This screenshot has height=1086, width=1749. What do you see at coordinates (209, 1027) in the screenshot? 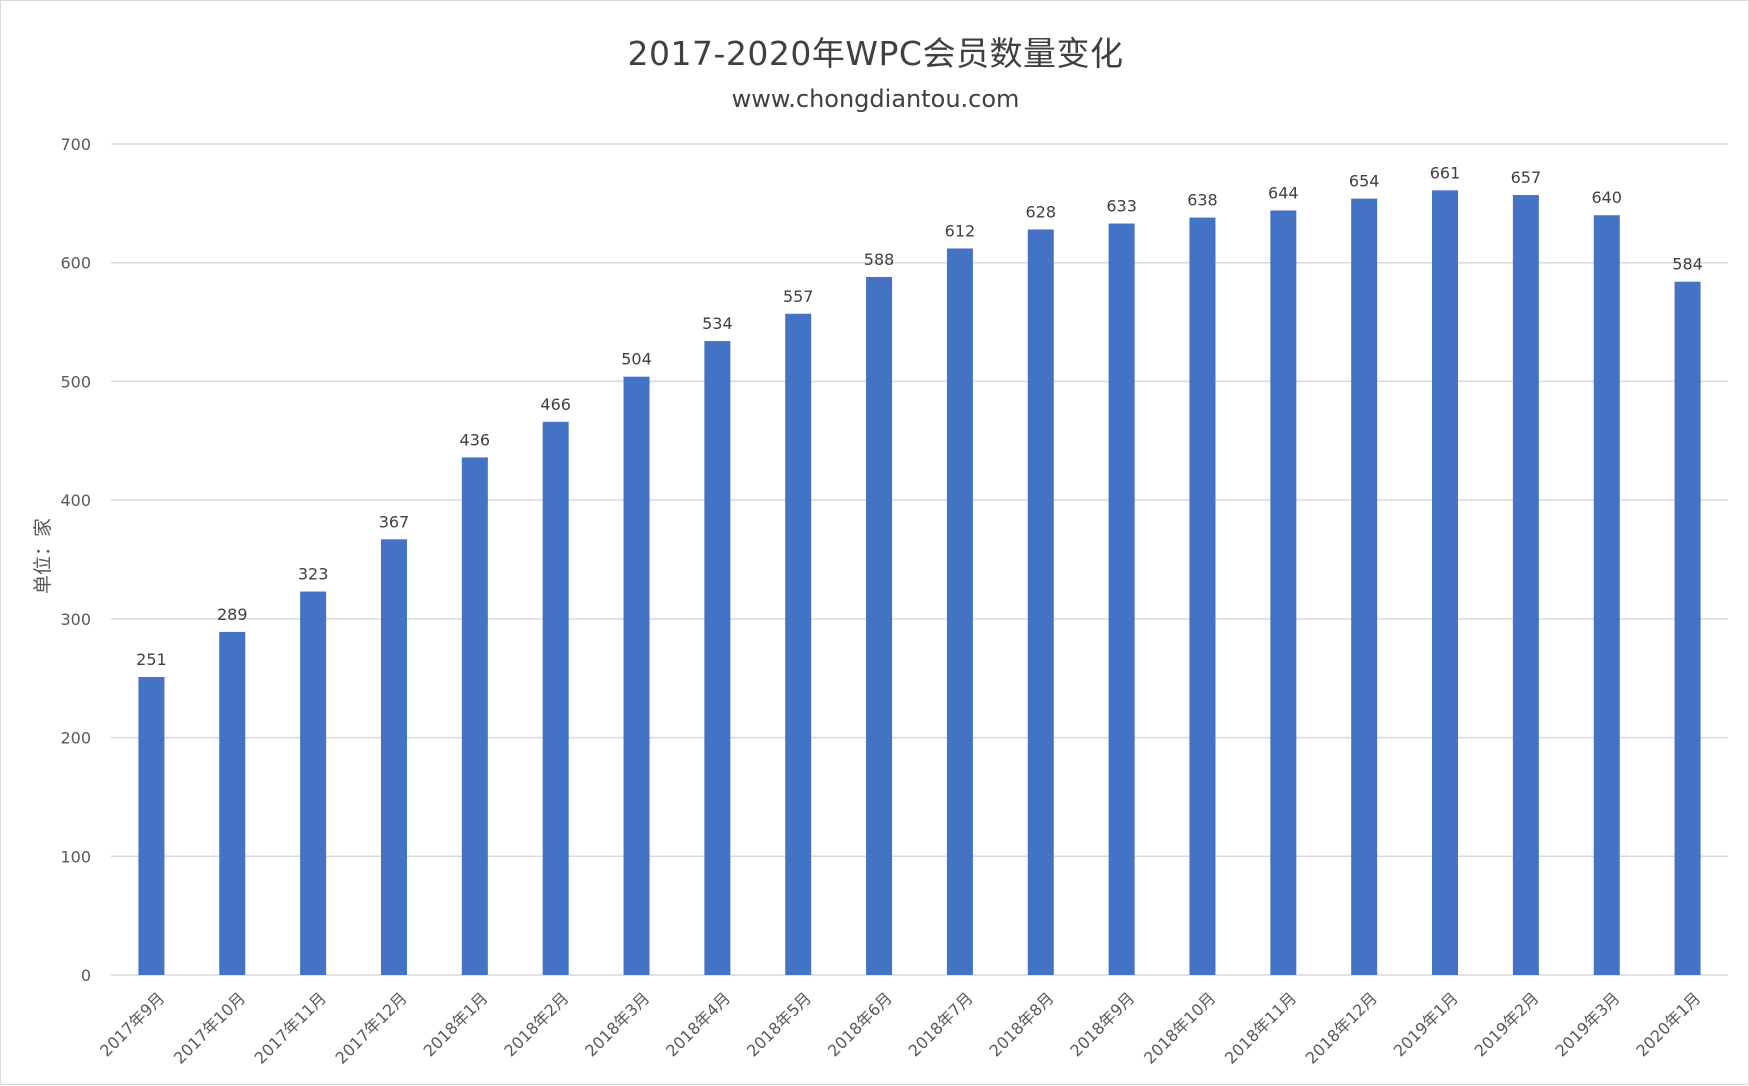
I see `x-tick-label: 2017年10月` at bounding box center [209, 1027].